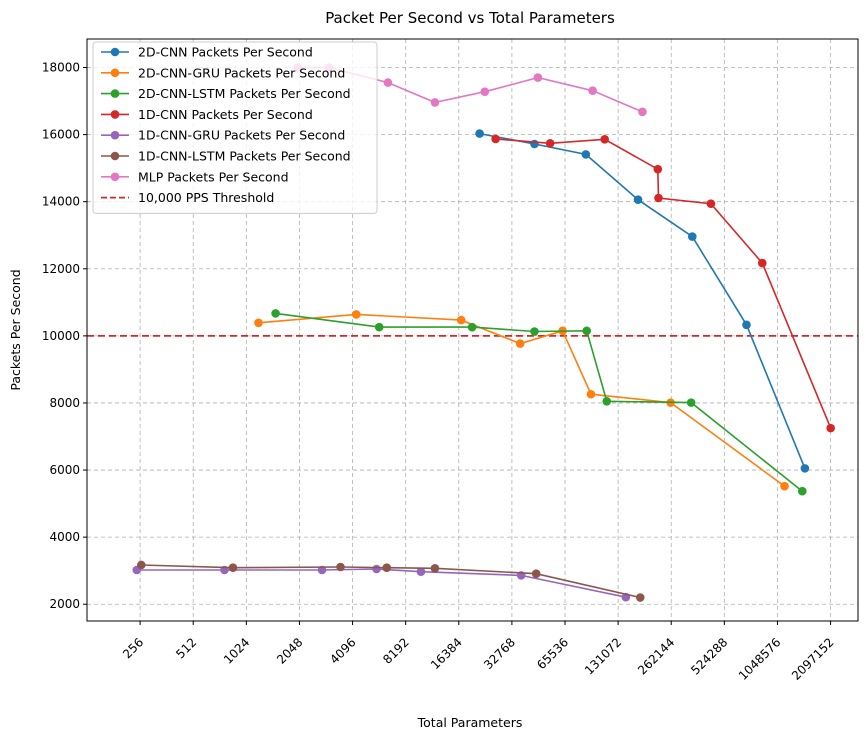  What do you see at coordinates (64, 604) in the screenshot?
I see `y-tick-label: 2000` at bounding box center [64, 604].